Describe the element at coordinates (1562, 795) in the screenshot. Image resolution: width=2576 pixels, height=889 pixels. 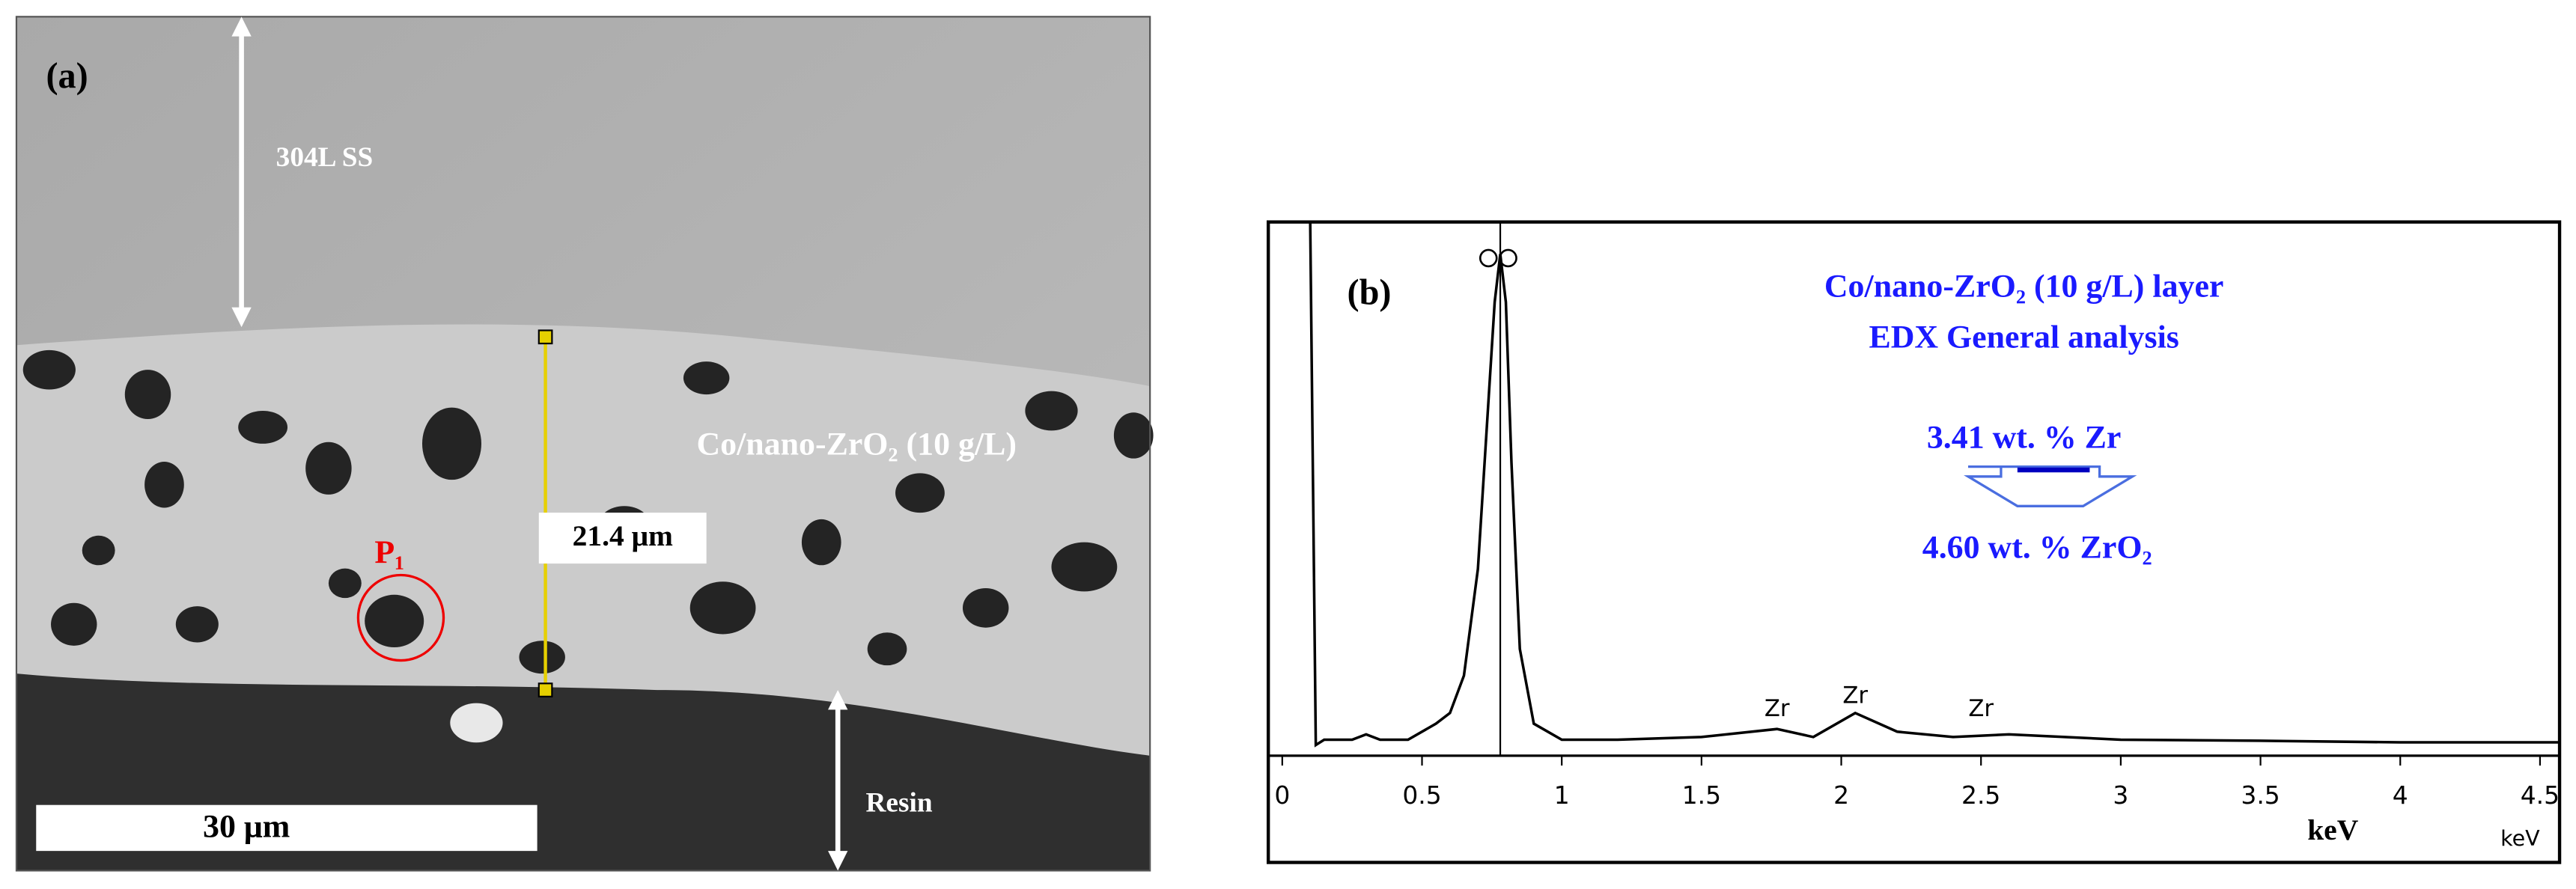
I see `x-tick-label: 1` at that location.